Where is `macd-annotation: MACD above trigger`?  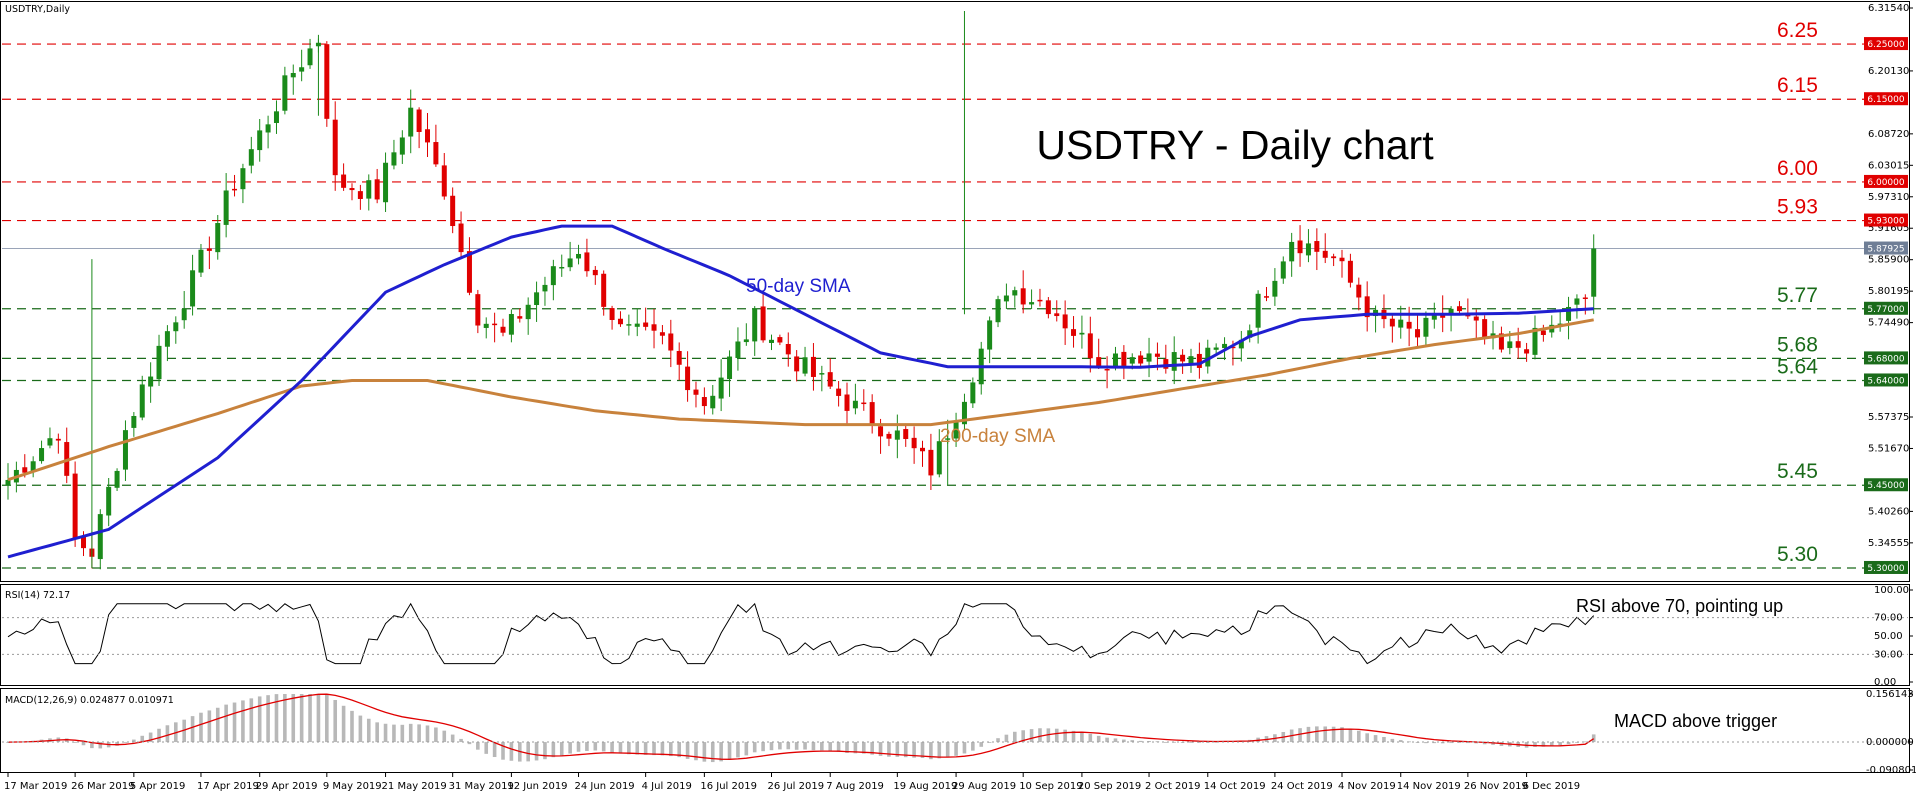
macd-annotation: MACD above trigger is located at coordinates (1695, 721).